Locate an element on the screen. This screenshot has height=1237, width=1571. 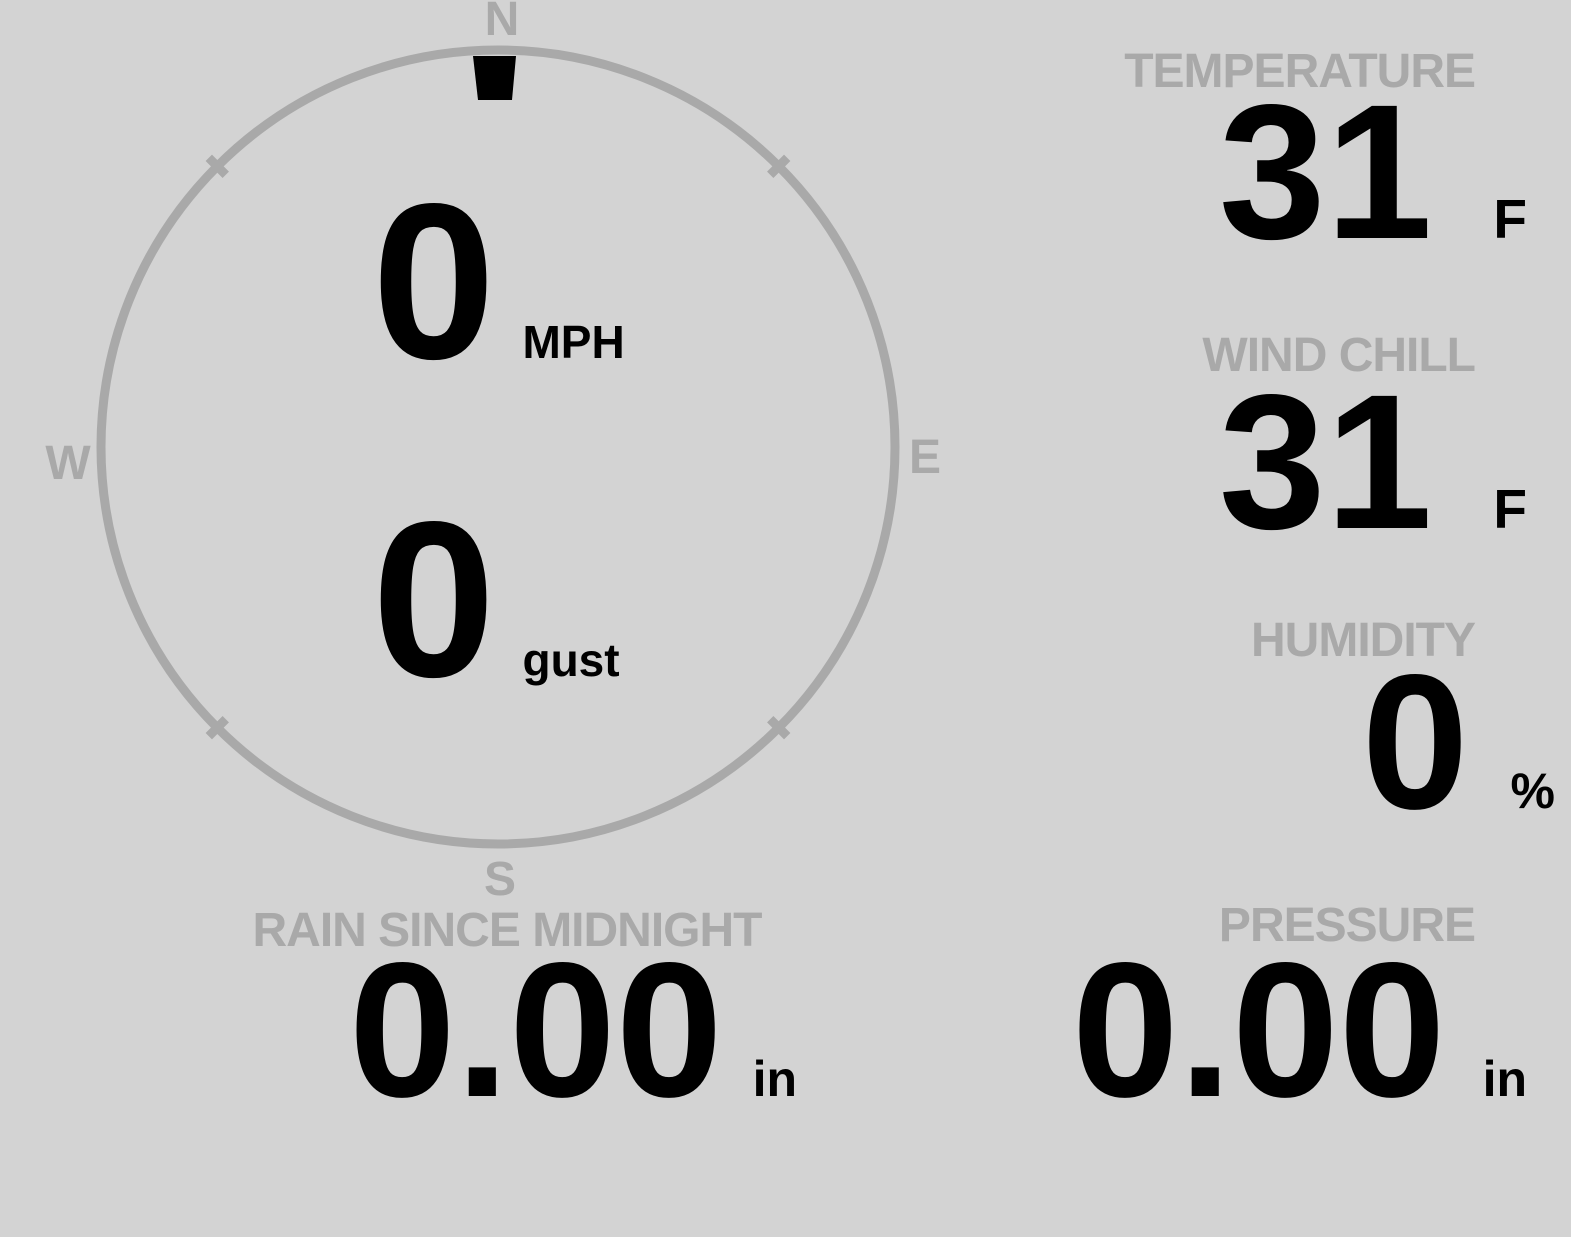
compass-tick-sw is located at coordinates (217, 728).